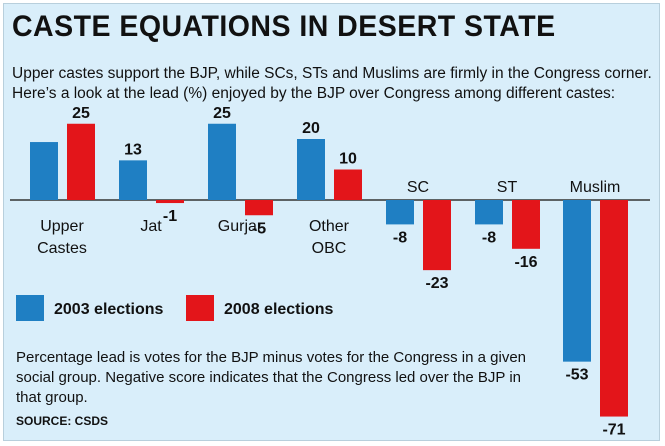 The image size is (665, 446). Describe the element at coordinates (30, 308) in the screenshot. I see `legend-swatch-2003` at that location.